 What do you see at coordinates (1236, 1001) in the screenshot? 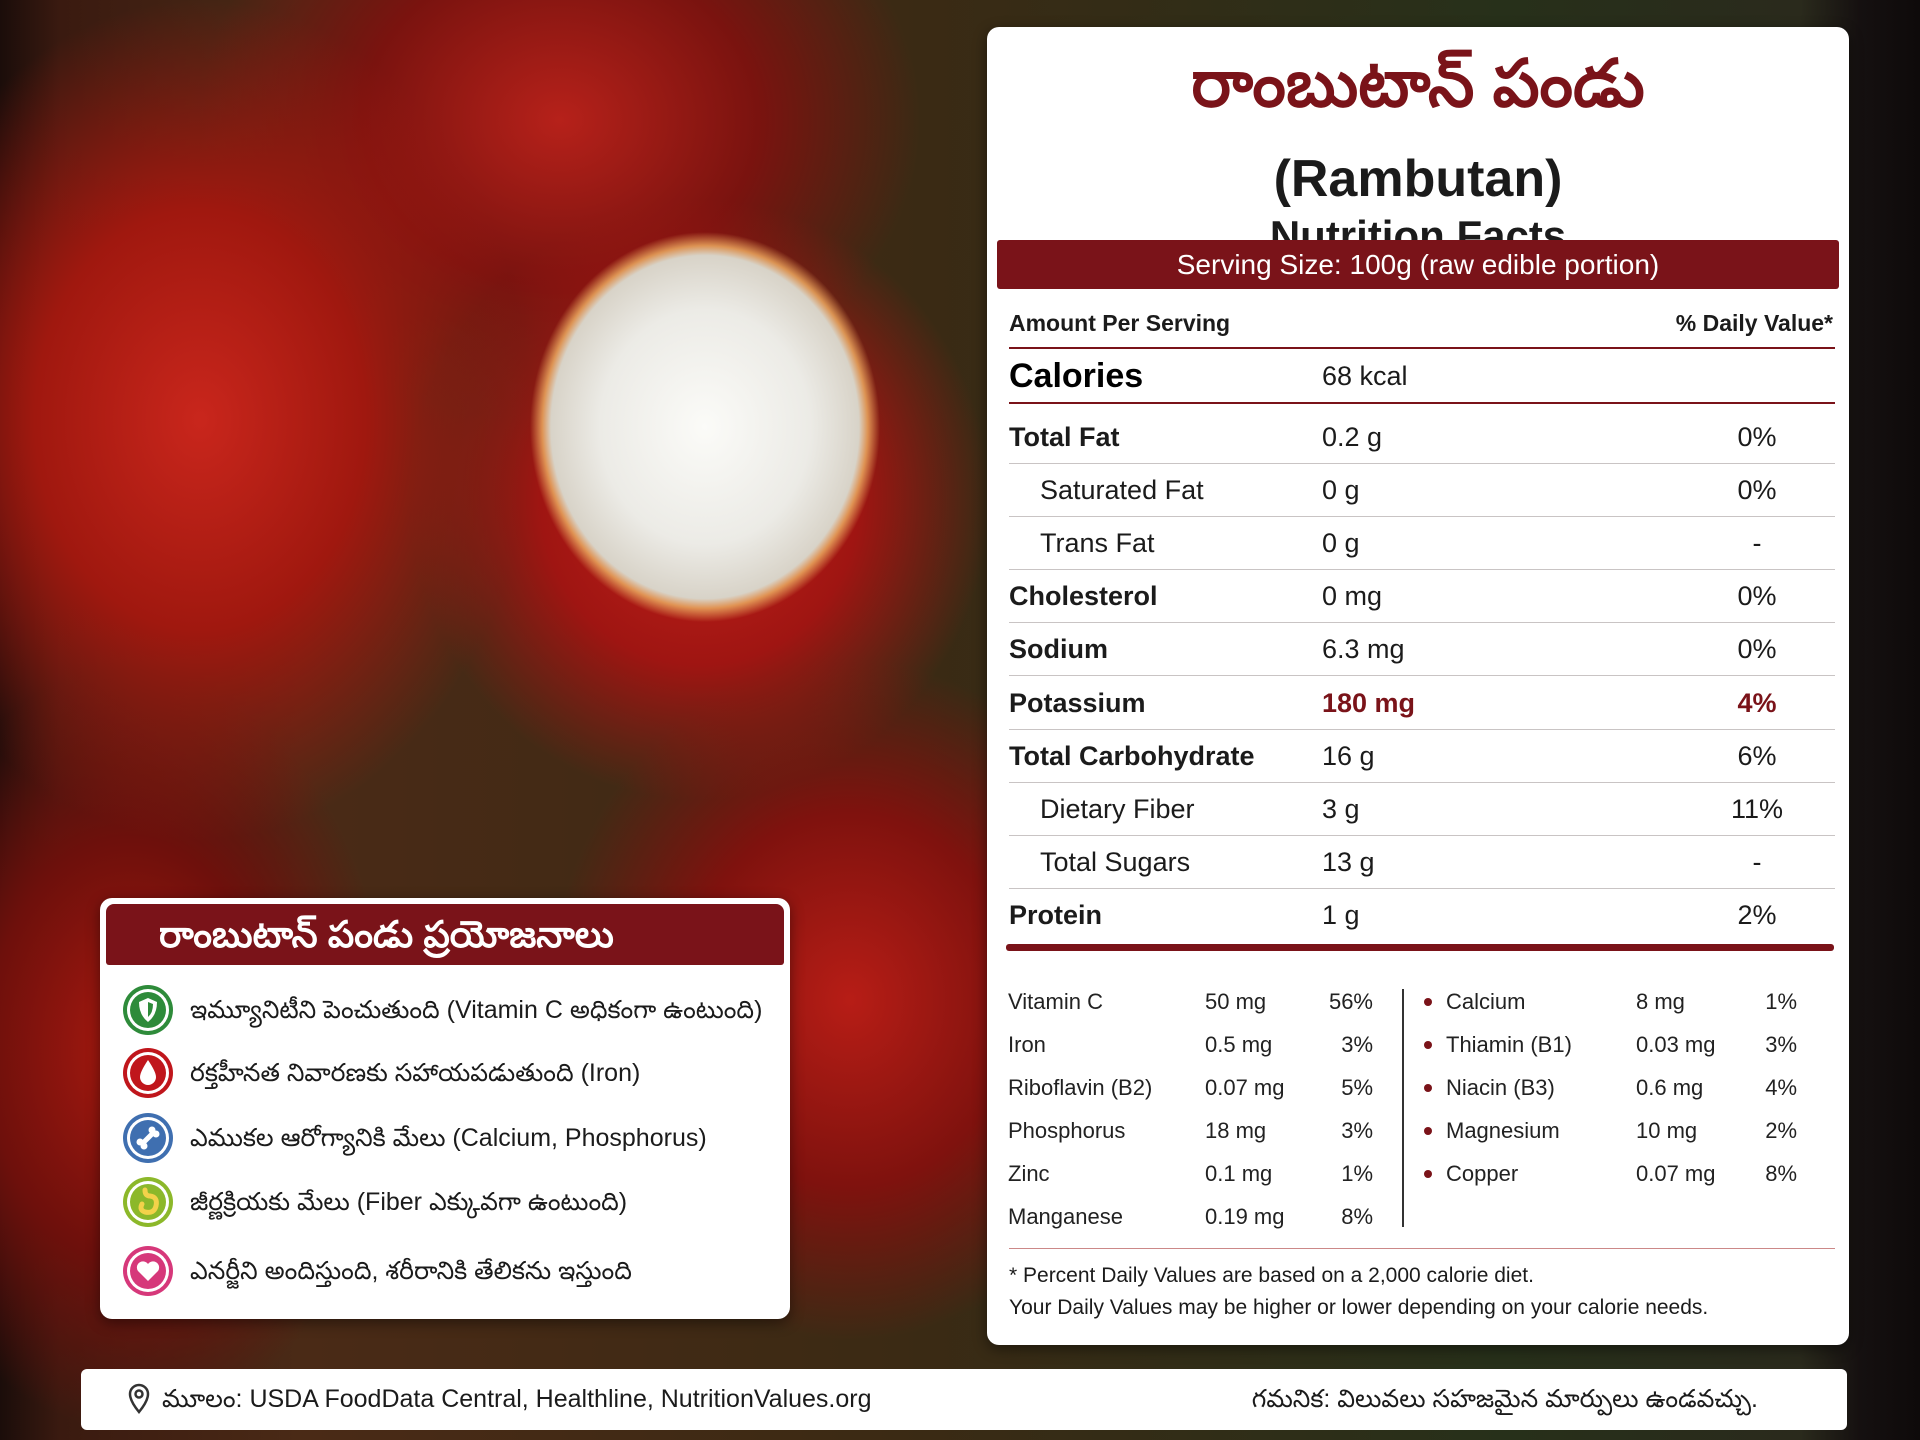
I see `vitamin-amount: 50 mg` at bounding box center [1236, 1001].